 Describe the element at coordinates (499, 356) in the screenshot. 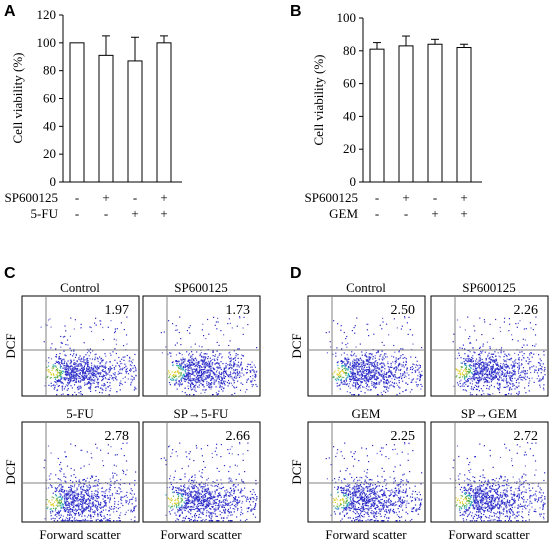

I see `event-dots` at that location.